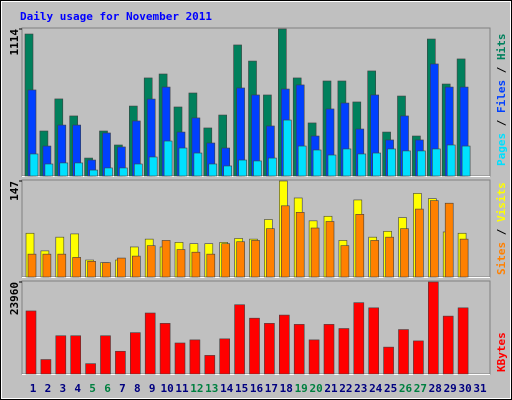  I want to click on x-tick-label: 26, so click(406, 388).